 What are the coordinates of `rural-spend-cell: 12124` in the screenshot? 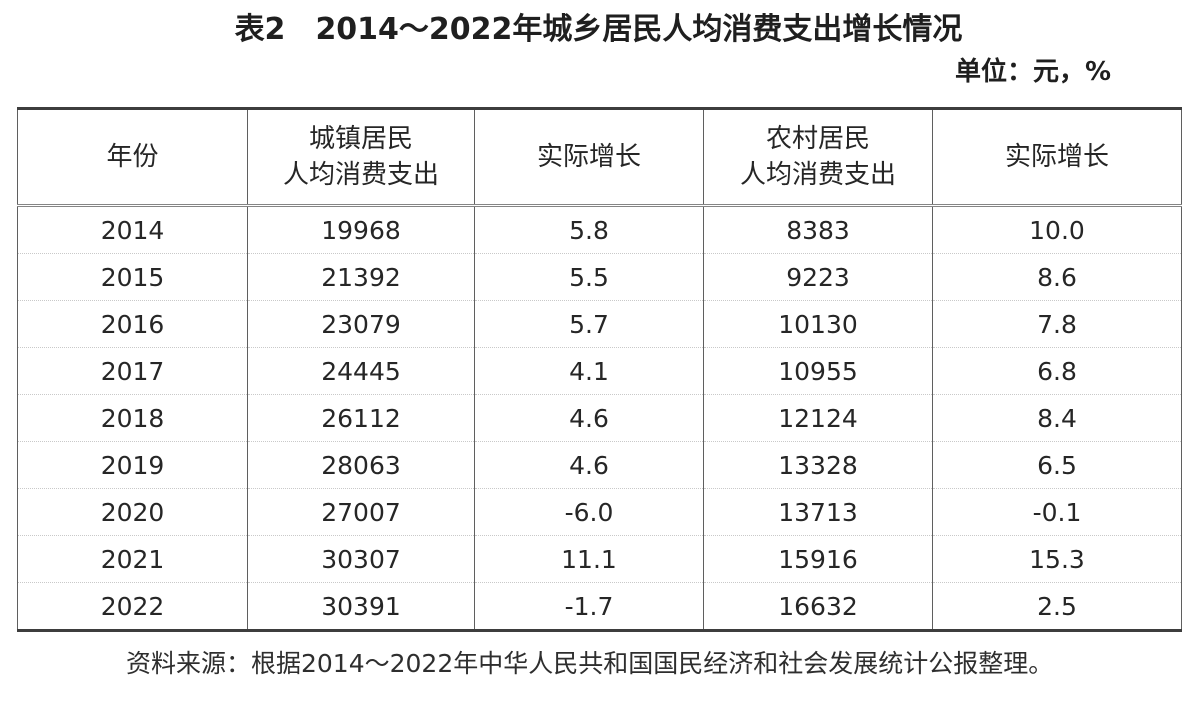 It's located at (818, 418).